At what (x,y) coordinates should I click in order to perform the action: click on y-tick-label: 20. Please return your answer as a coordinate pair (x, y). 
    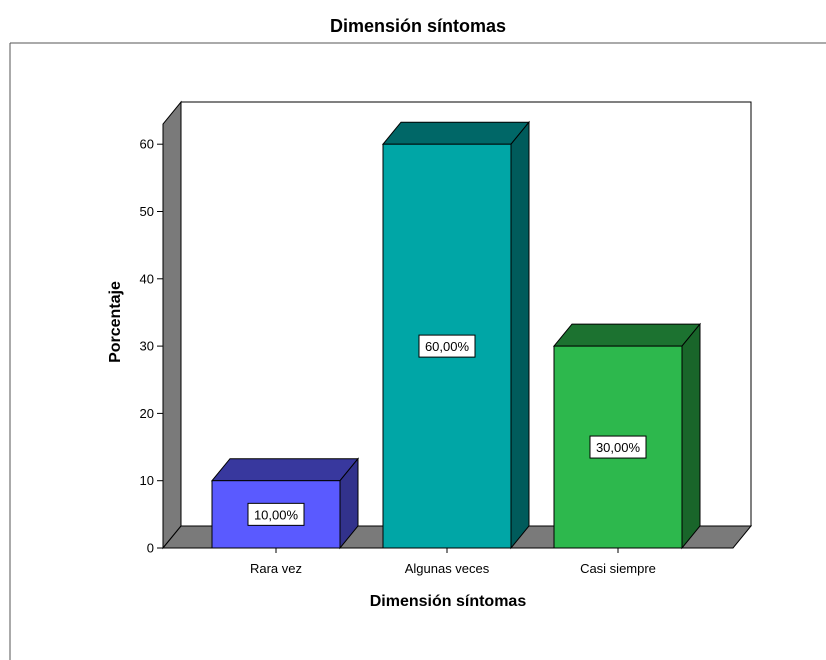
    Looking at the image, I should click on (147, 413).